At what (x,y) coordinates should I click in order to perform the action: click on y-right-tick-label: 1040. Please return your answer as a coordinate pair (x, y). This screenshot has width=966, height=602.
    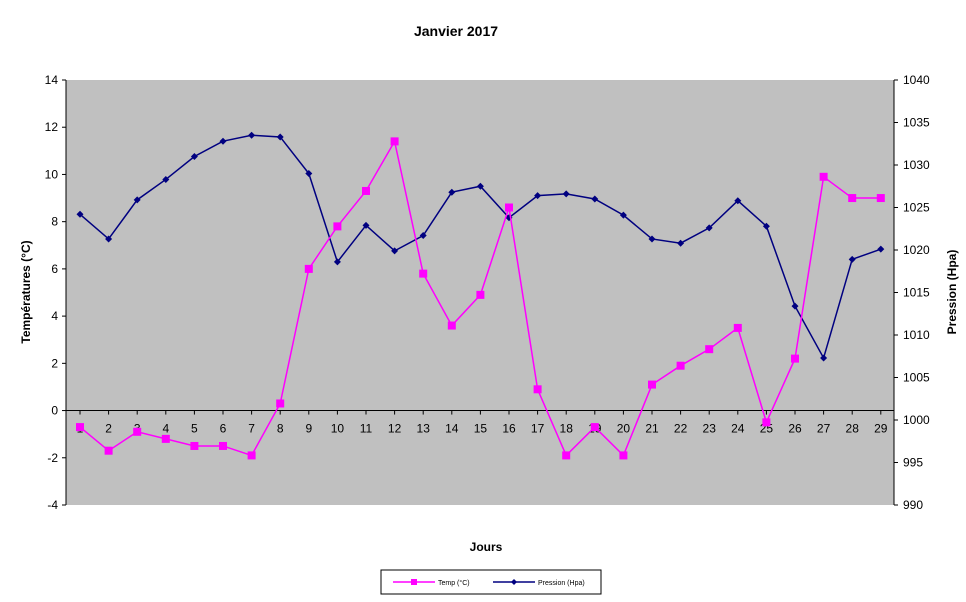
    Looking at the image, I should click on (916, 80).